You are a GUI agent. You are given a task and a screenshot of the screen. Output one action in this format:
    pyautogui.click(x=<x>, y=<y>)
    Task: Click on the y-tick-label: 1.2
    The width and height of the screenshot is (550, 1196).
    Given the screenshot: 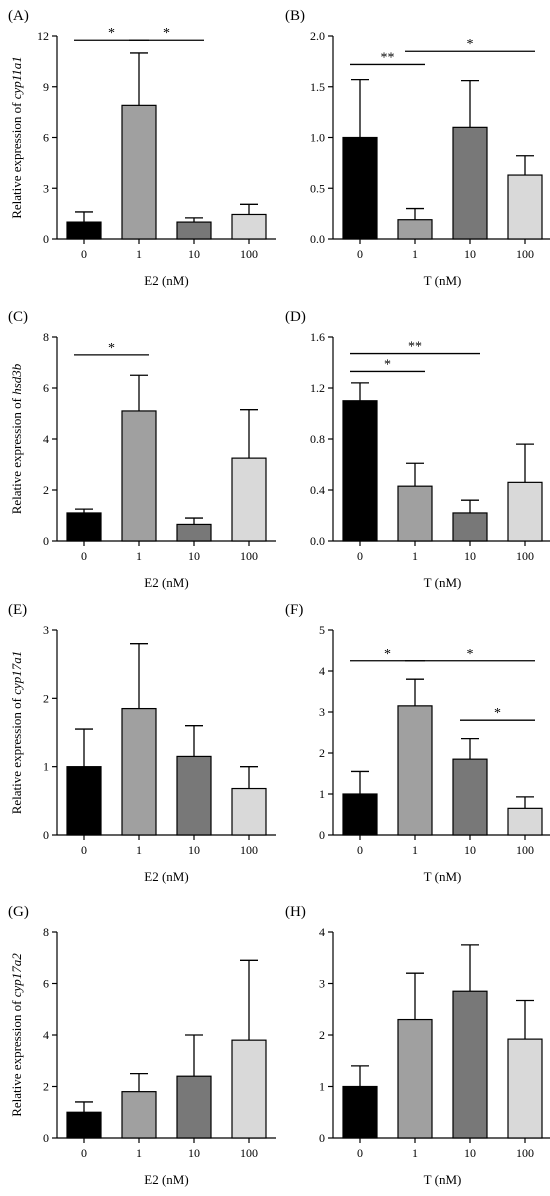 What is the action you would take?
    pyautogui.click(x=317, y=388)
    